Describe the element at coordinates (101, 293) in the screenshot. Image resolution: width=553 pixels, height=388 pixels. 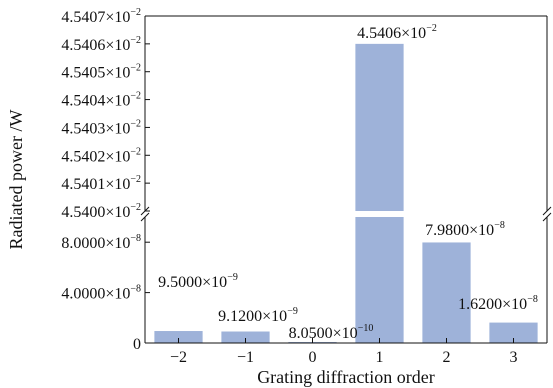
I see `y-tick-label: 4.0000×10⁻⁸` at that location.